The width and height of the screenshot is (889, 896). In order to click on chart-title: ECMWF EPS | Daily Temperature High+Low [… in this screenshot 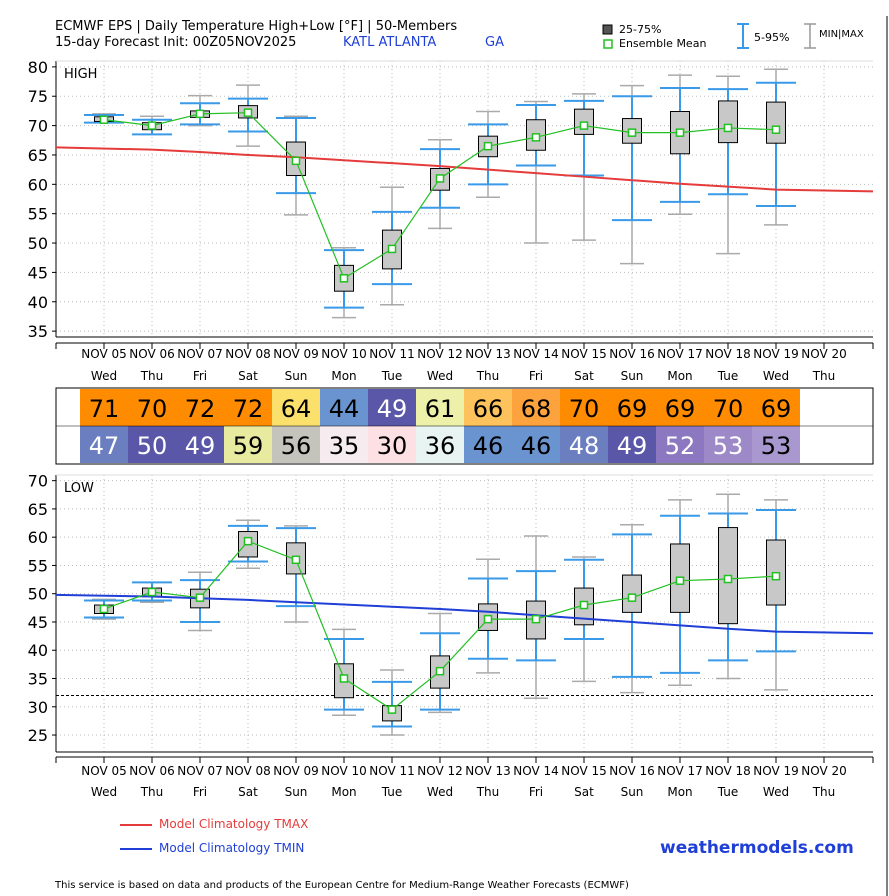, I will do `click(256, 26)`.